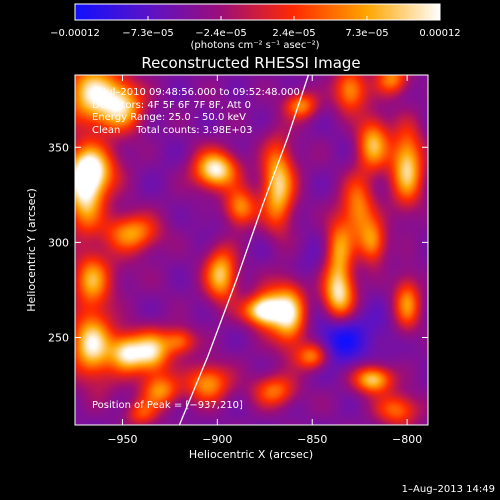 The image size is (500, 500). I want to click on y-axis-tick-labels: 250 300 350, so click(58, 242).